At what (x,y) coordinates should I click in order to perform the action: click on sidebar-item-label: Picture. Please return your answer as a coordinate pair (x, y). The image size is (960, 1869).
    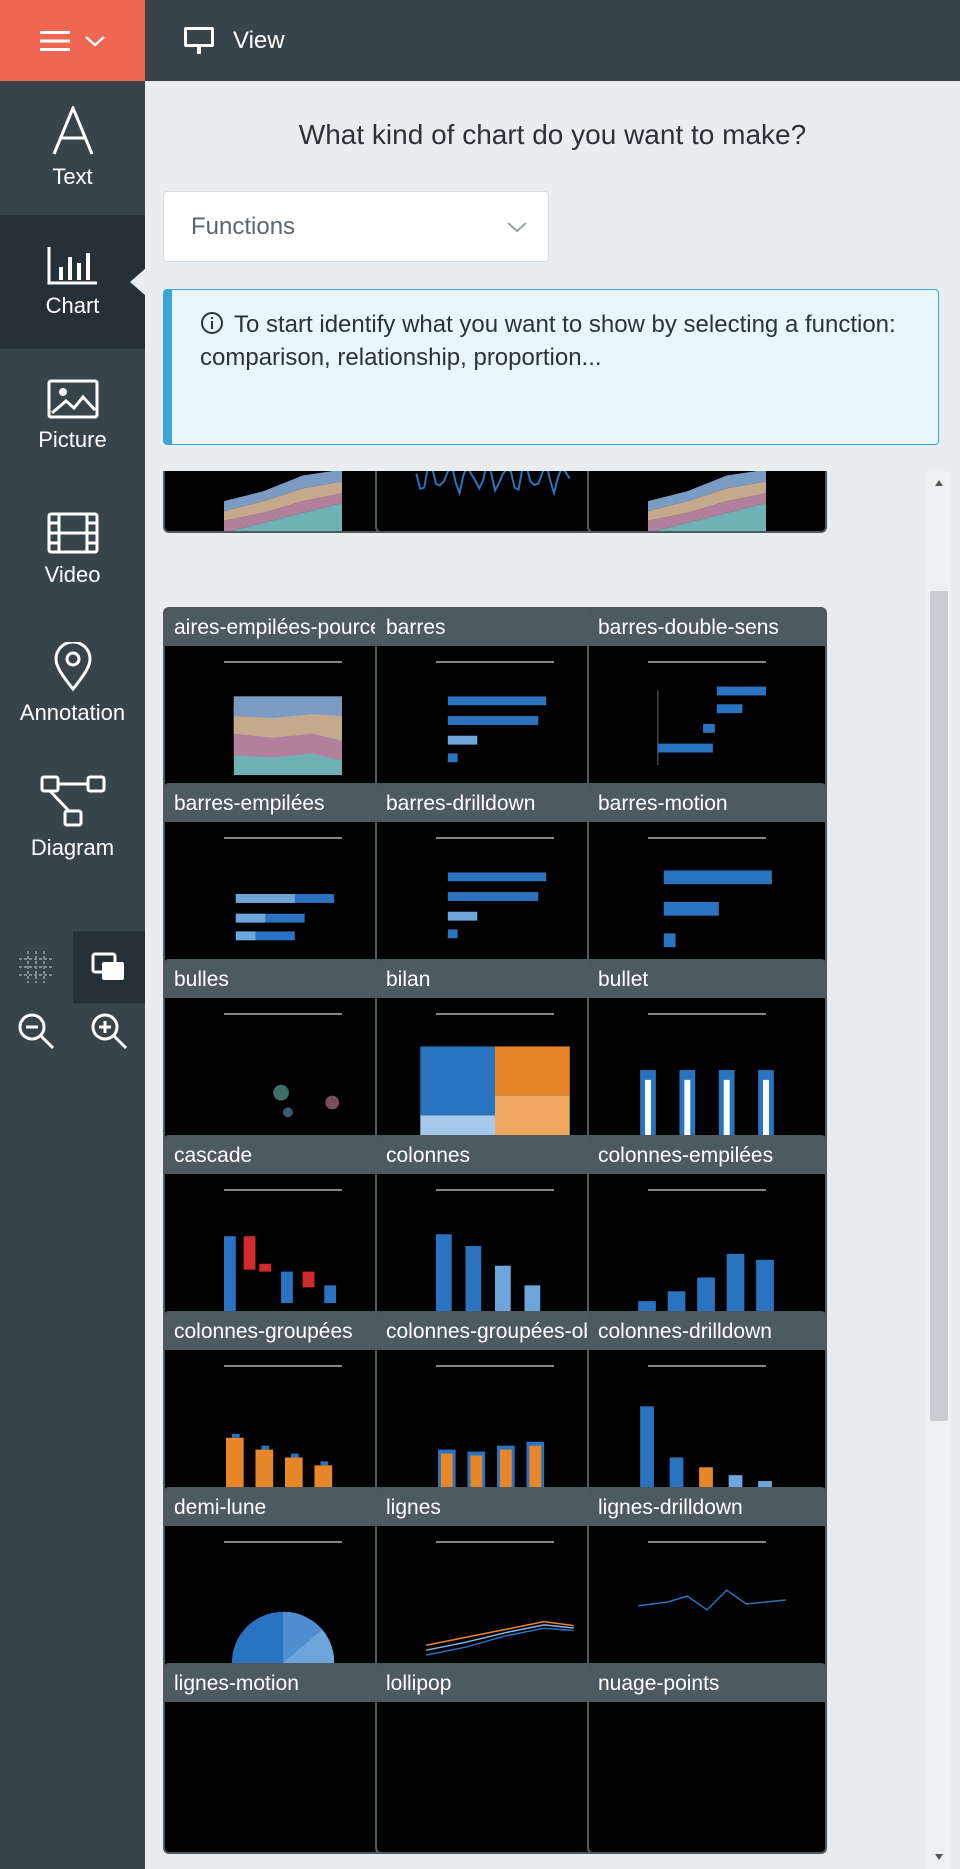
    Looking at the image, I should click on (72, 439).